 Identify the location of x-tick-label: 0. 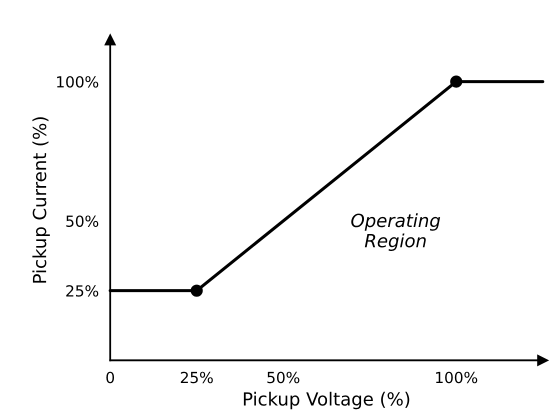
(110, 378).